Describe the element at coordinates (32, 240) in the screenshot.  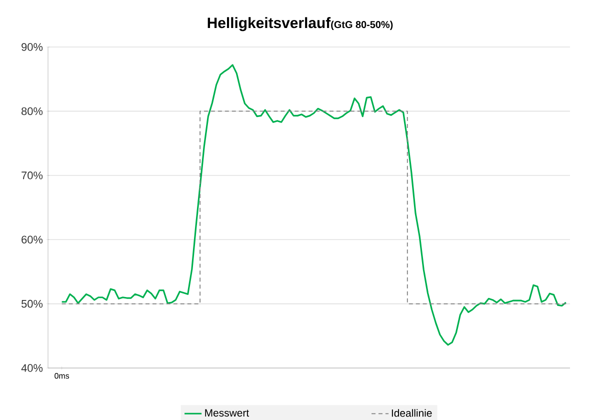
I see `y-tick-label: 60%` at that location.